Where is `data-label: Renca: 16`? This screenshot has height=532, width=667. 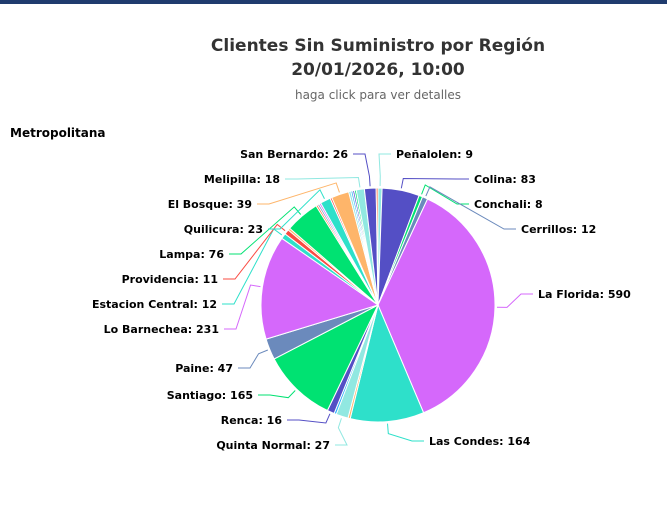
data-label: Renca: 16 is located at coordinates (252, 420).